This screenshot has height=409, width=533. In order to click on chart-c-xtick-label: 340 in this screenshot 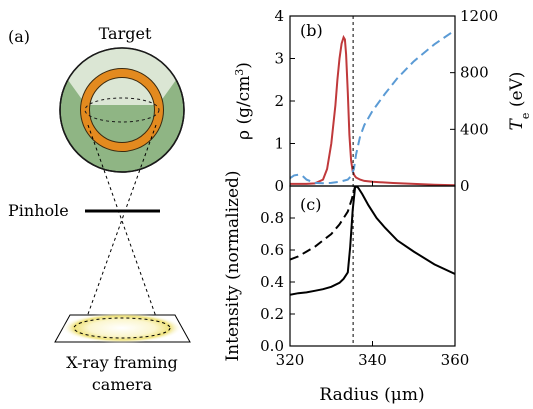, I will do `click(372, 360)`.